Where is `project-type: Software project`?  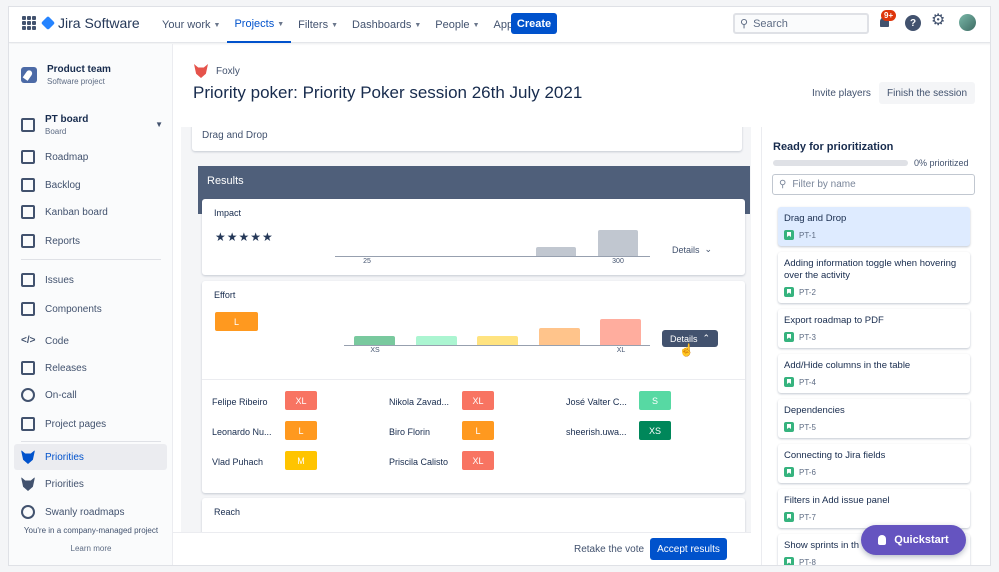 project-type: Software project is located at coordinates (76, 81).